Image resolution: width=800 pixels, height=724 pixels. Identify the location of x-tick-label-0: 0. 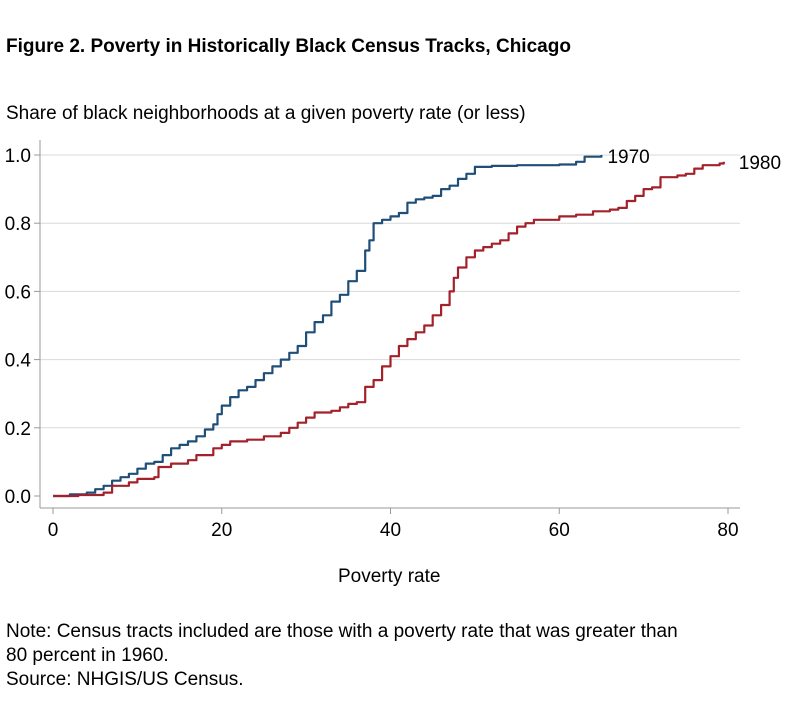
(53, 530).